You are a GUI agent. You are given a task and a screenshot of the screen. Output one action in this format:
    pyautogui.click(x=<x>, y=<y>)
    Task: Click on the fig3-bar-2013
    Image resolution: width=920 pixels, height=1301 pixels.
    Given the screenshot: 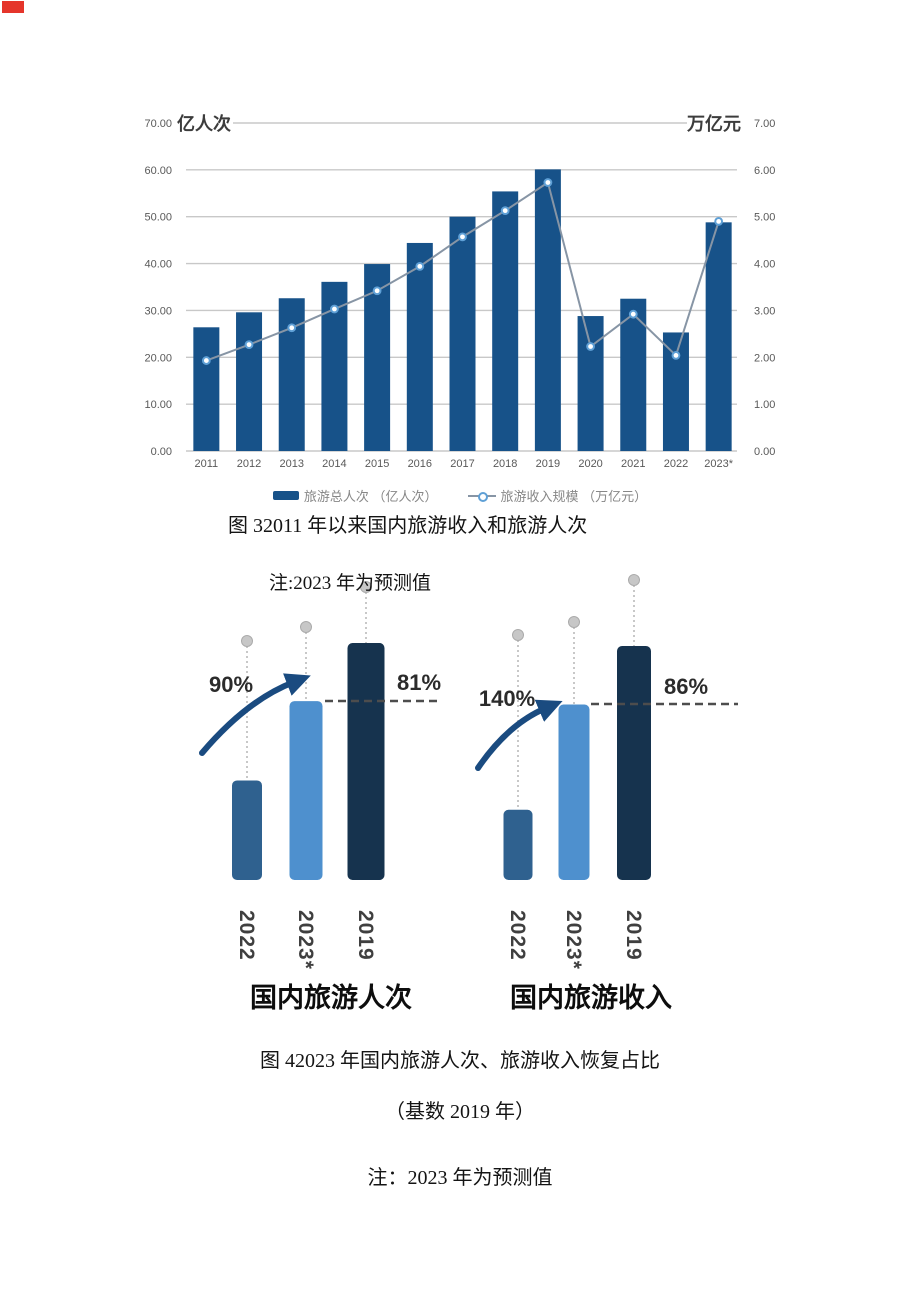 What is the action you would take?
    pyautogui.click(x=291, y=374)
    